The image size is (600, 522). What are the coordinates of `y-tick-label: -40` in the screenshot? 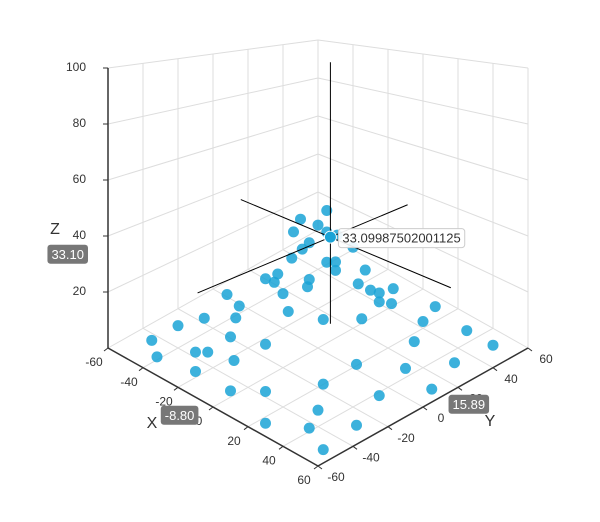 It's located at (371, 458).